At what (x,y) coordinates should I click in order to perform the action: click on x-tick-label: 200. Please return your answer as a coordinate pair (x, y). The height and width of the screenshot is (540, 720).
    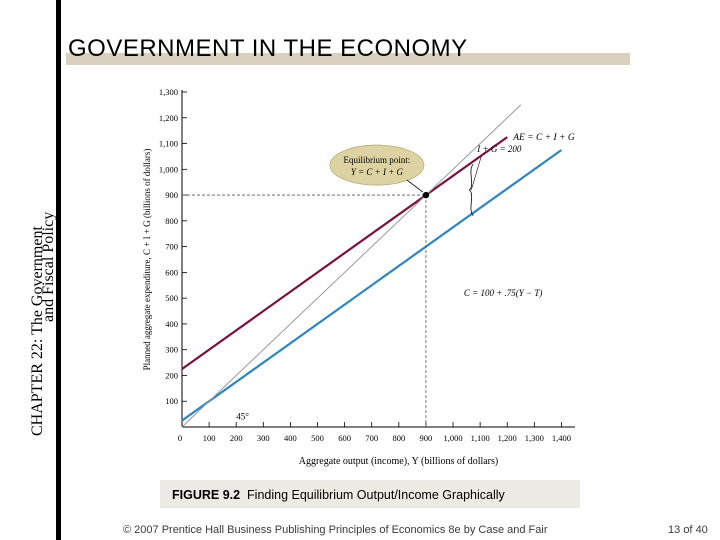
    Looking at the image, I should click on (236, 438).